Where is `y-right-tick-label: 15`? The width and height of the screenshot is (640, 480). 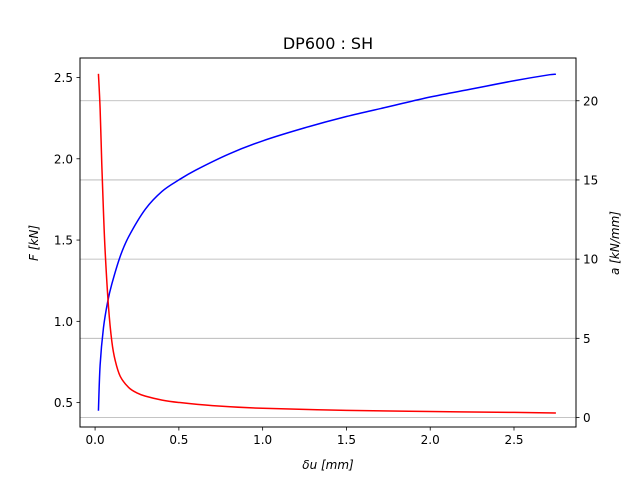 y-right-tick-label: 15 is located at coordinates (590, 180).